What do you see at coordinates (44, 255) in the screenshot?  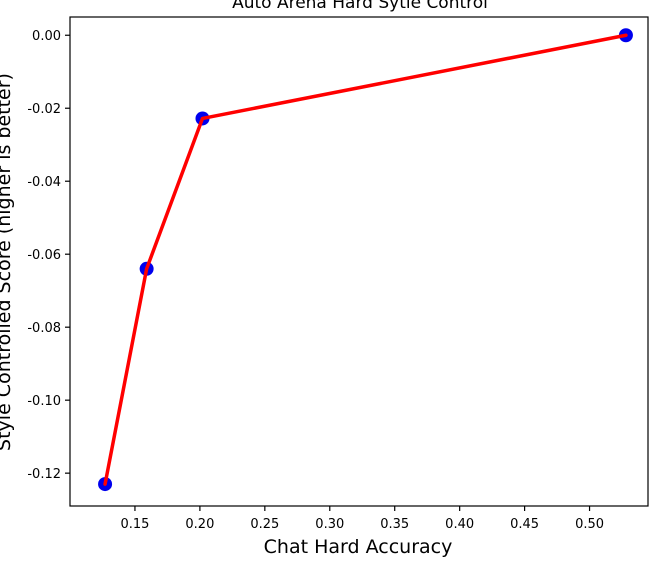 I see `y-tick-label: -0.06` at bounding box center [44, 255].